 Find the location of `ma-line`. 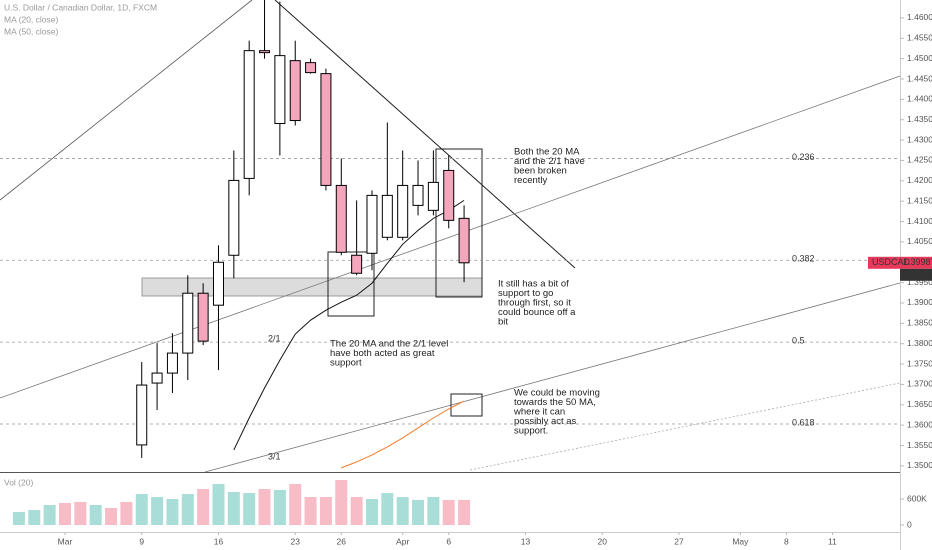

ma-line is located at coordinates (349, 325).